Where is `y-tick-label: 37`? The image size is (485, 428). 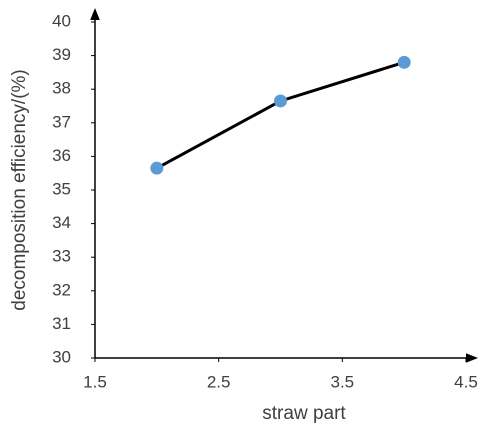 y-tick-label: 37 is located at coordinates (61, 121).